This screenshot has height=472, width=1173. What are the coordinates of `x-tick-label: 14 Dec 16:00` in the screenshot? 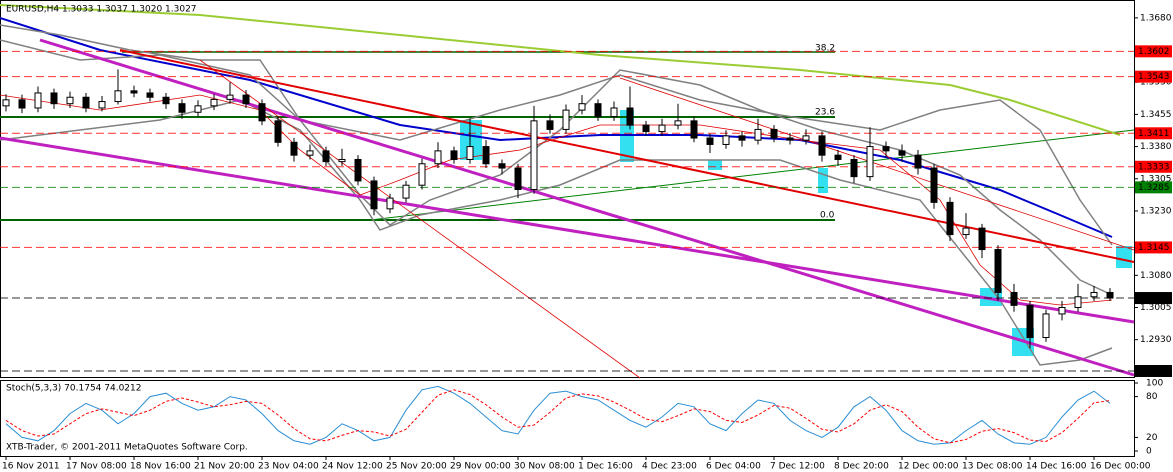 It's located at (1056, 467).